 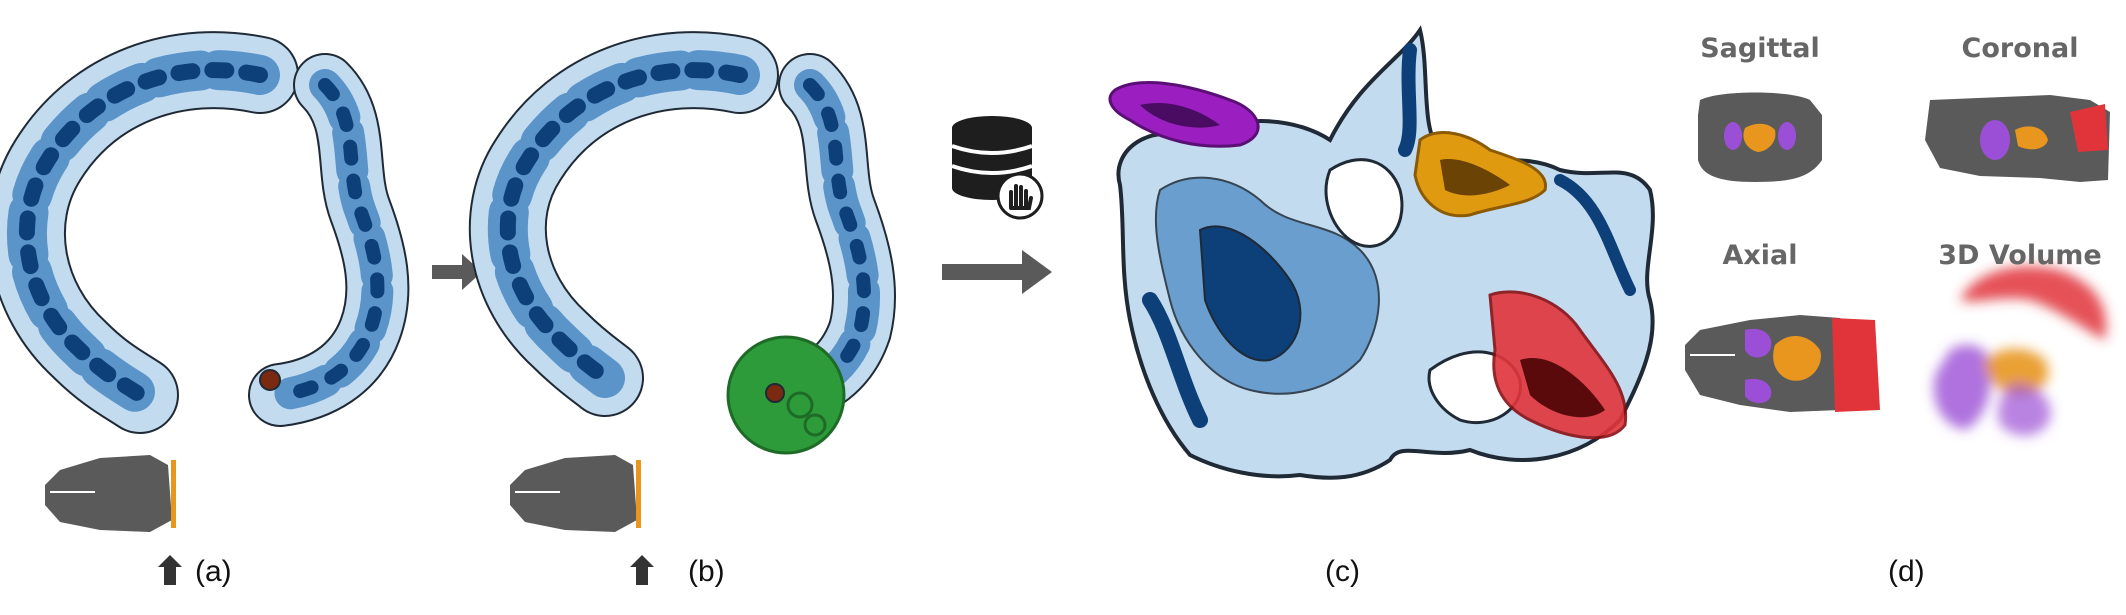 I want to click on density-arc-a, so click(x=205, y=232).